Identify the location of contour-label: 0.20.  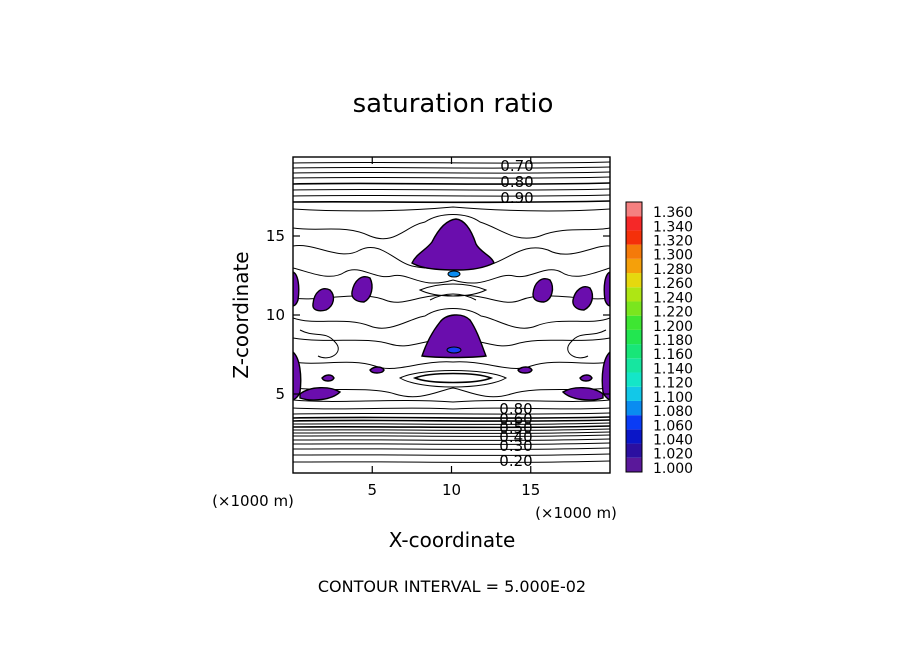
(515, 461).